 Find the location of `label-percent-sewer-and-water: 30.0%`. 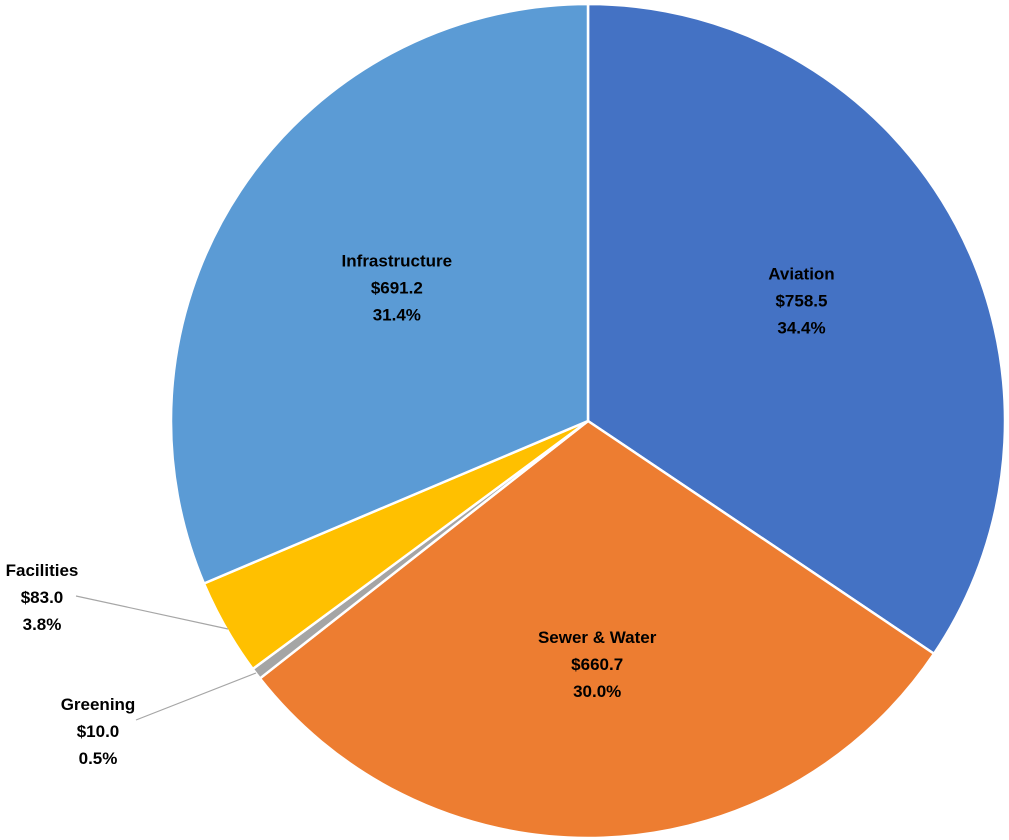

label-percent-sewer-and-water: 30.0% is located at coordinates (597, 691).